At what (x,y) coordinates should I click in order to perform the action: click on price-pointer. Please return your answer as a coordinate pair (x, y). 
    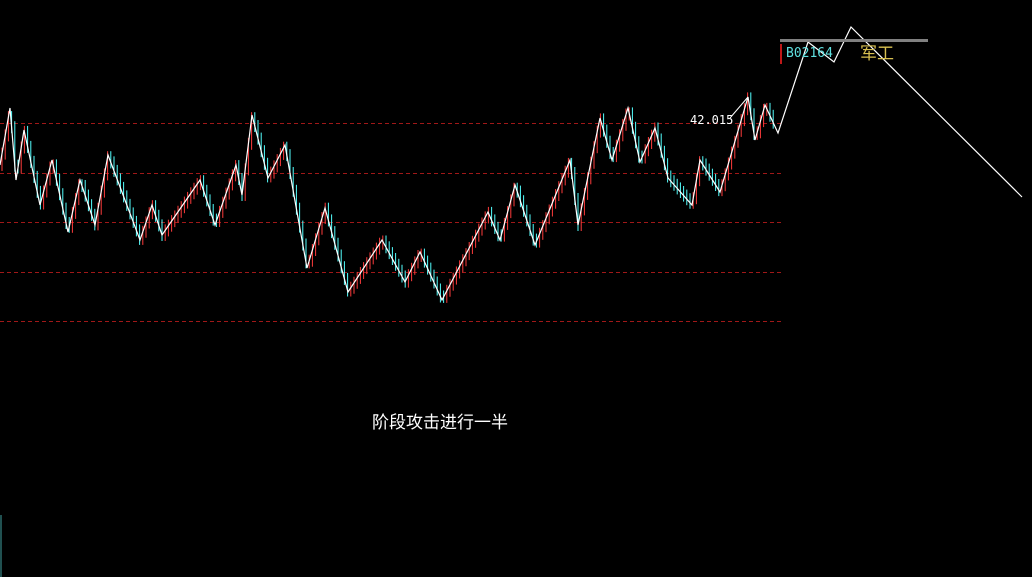
    Looking at the image, I should click on (739, 107).